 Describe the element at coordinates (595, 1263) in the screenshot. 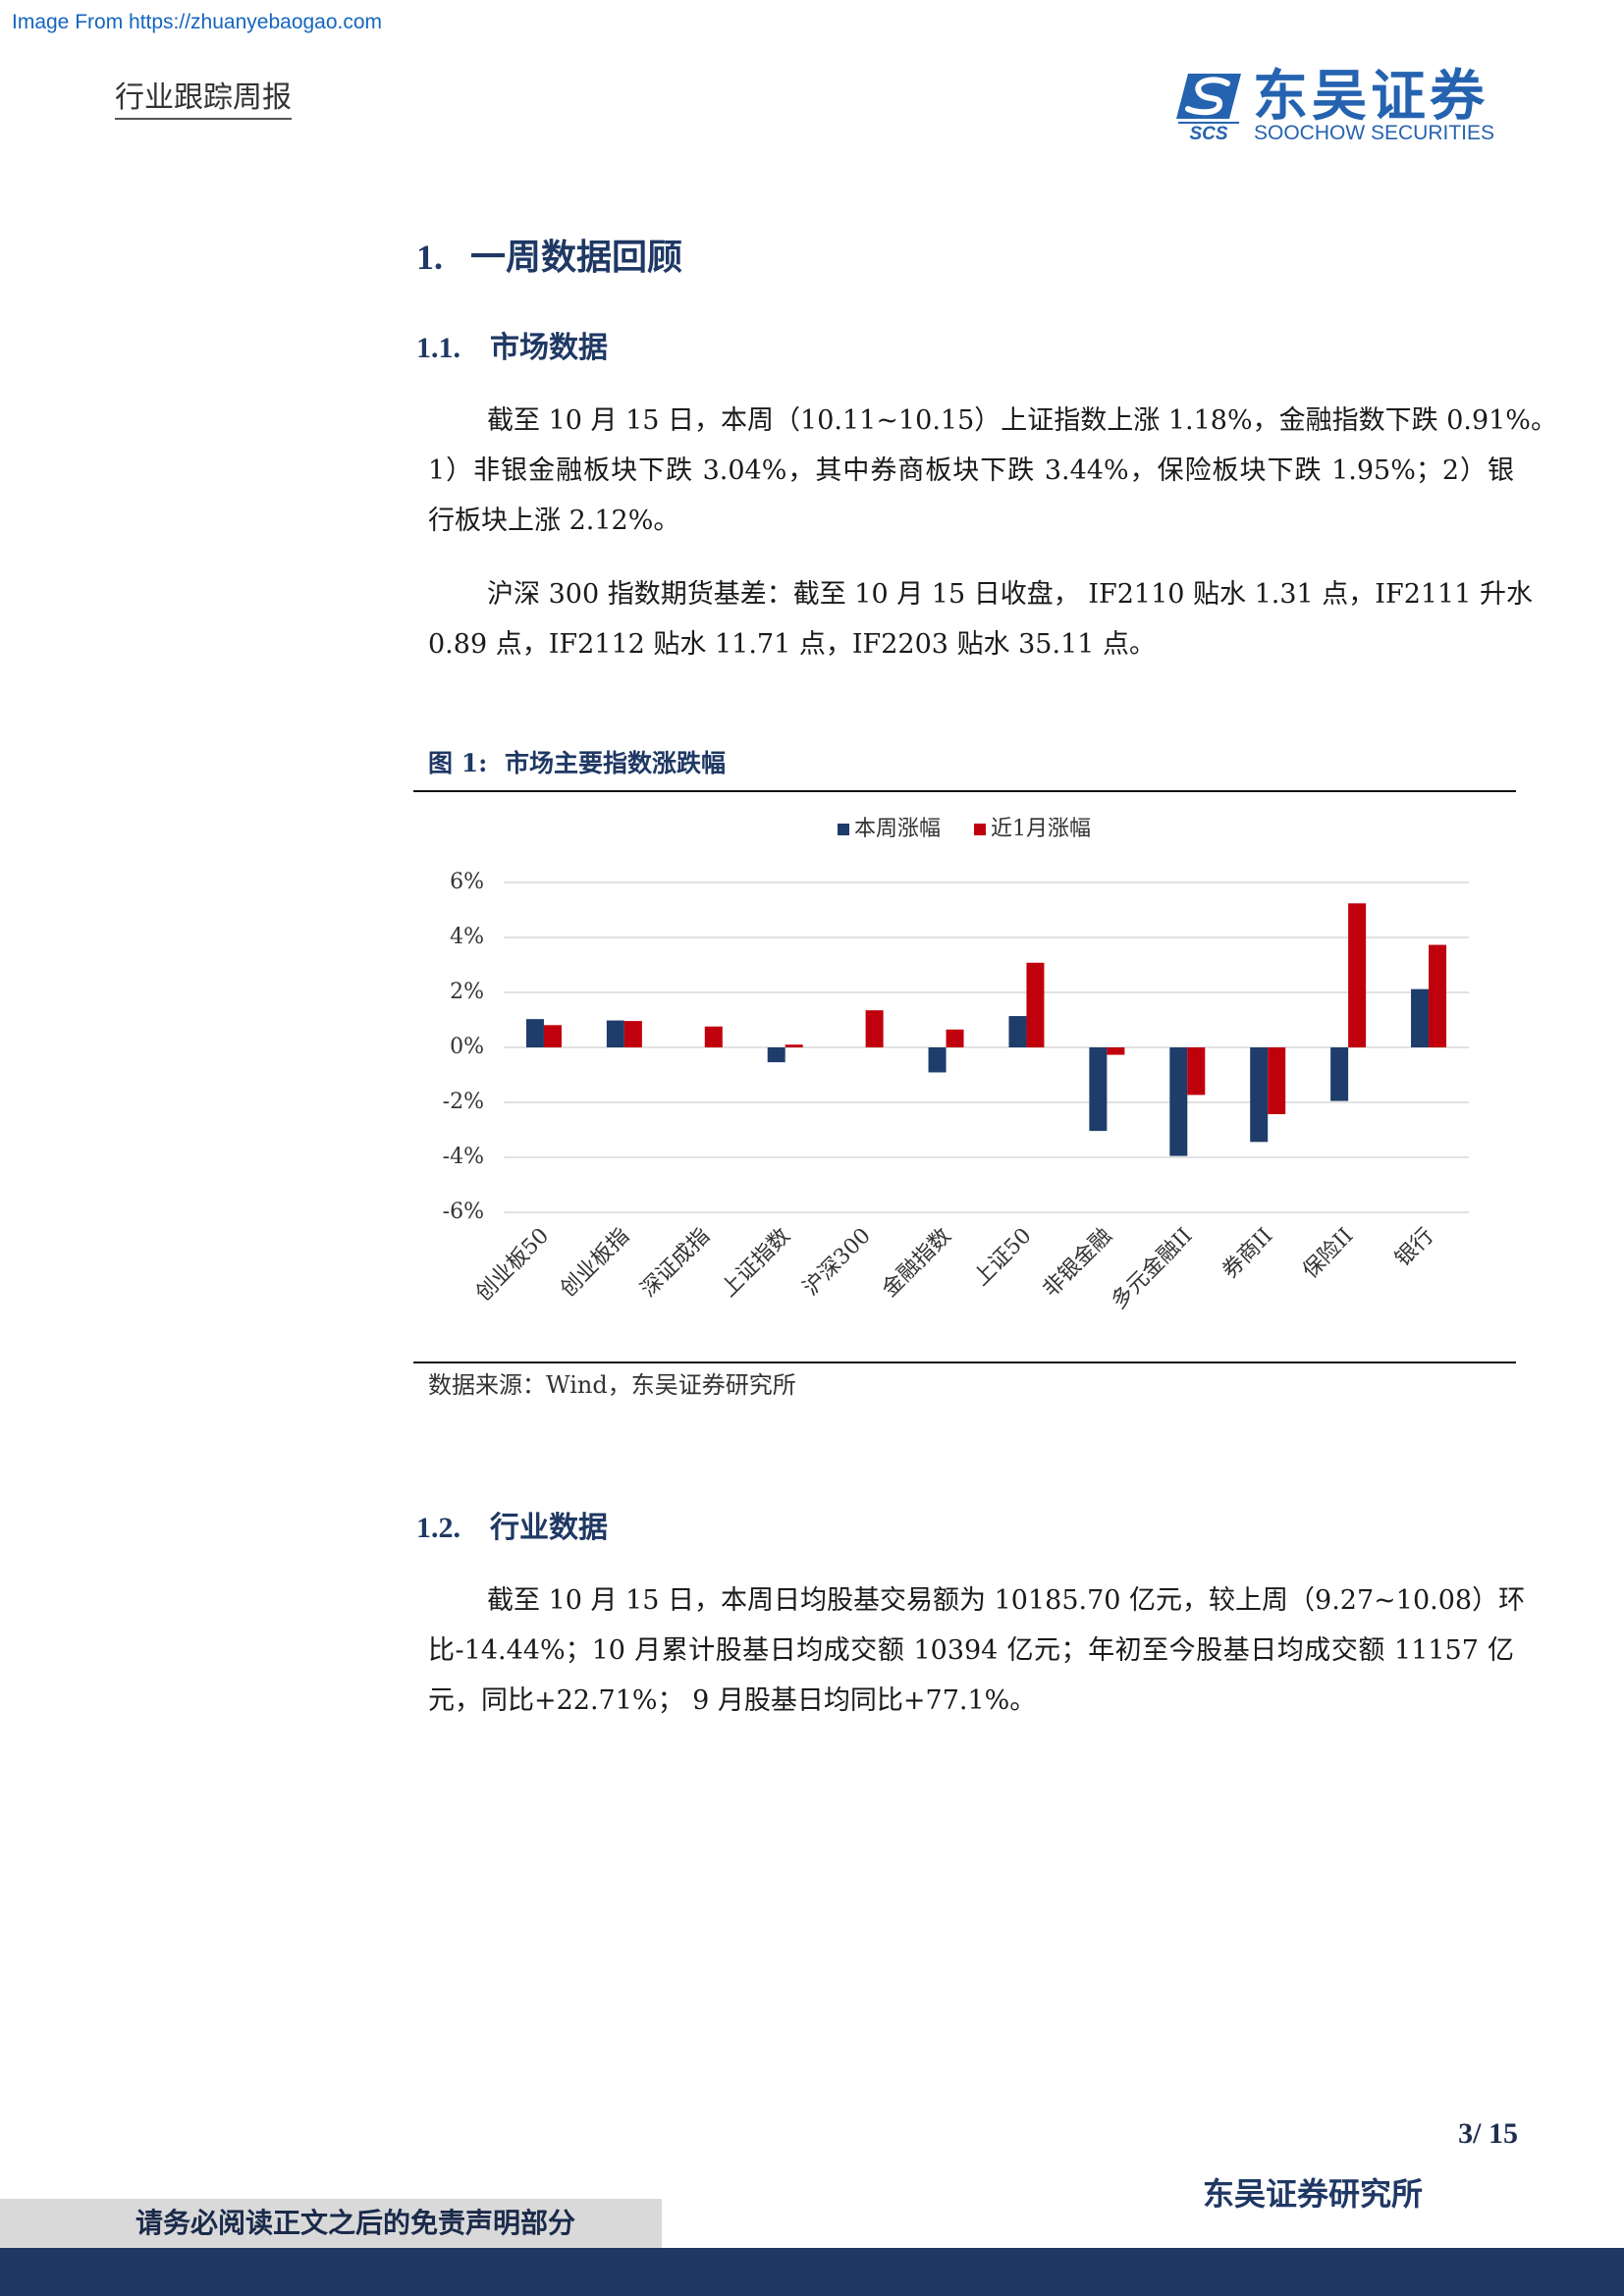

I see `x-tick-label: 创业板指` at that location.